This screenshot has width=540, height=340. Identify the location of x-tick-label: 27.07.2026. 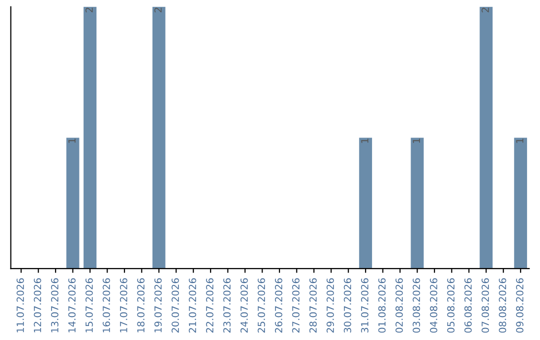
(296, 305).